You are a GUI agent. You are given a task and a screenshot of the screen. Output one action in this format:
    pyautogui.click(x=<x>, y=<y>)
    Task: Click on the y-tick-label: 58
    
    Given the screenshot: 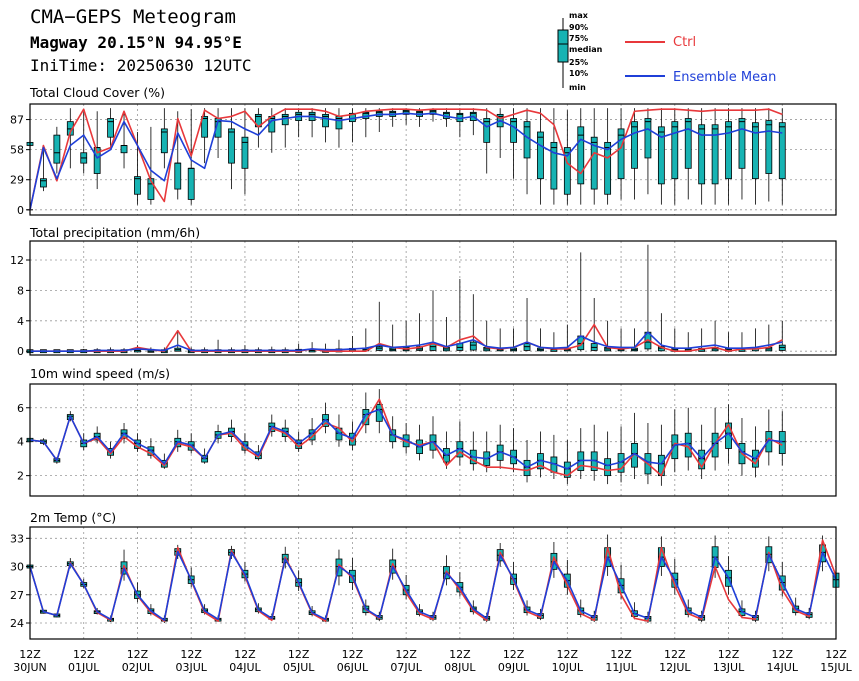 What is the action you would take?
    pyautogui.click(x=17, y=150)
    